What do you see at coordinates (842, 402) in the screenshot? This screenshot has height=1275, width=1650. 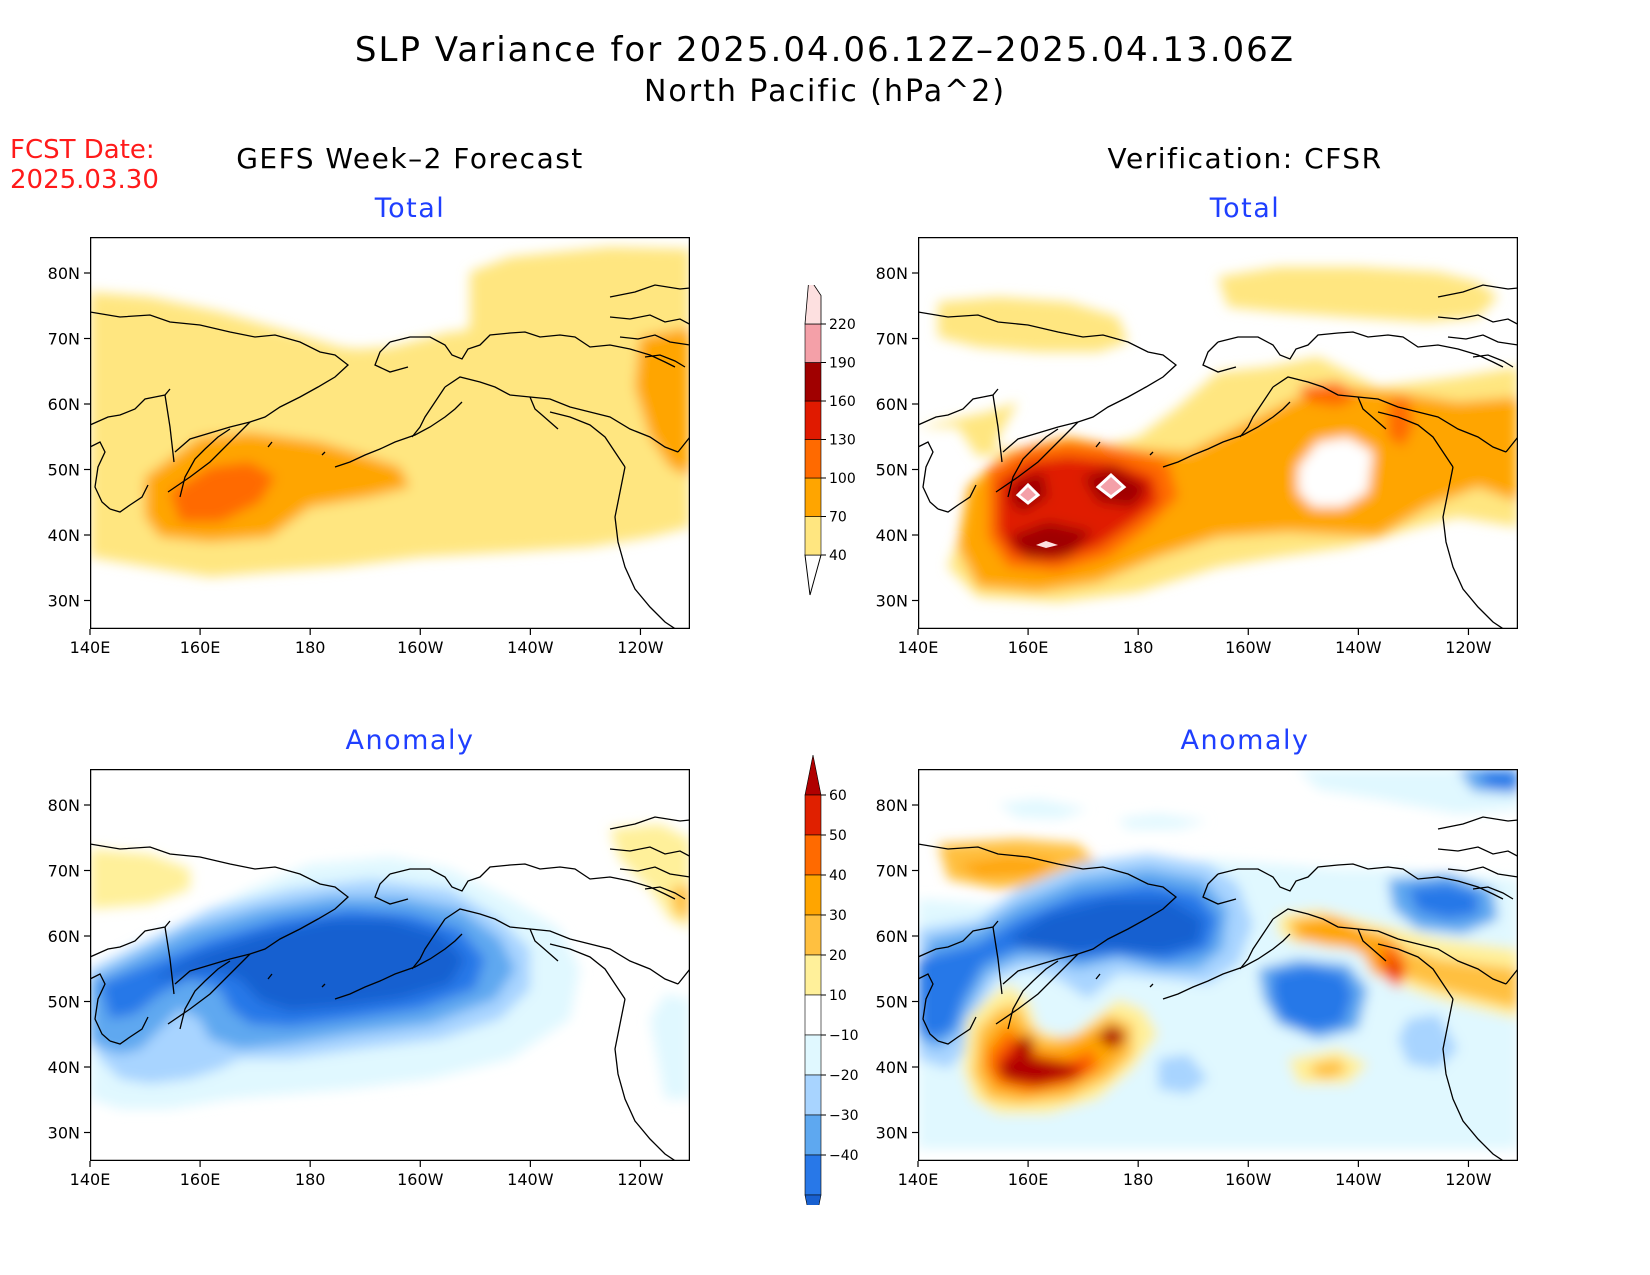 I see `colorbar-label: 160` at bounding box center [842, 402].